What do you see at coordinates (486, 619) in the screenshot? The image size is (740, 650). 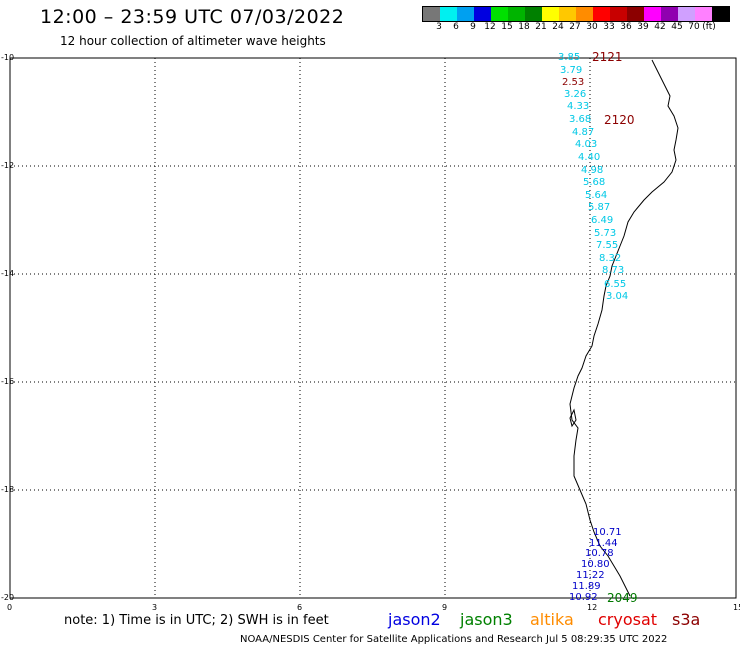 I see `satellite-jason3: jason3` at bounding box center [486, 619].